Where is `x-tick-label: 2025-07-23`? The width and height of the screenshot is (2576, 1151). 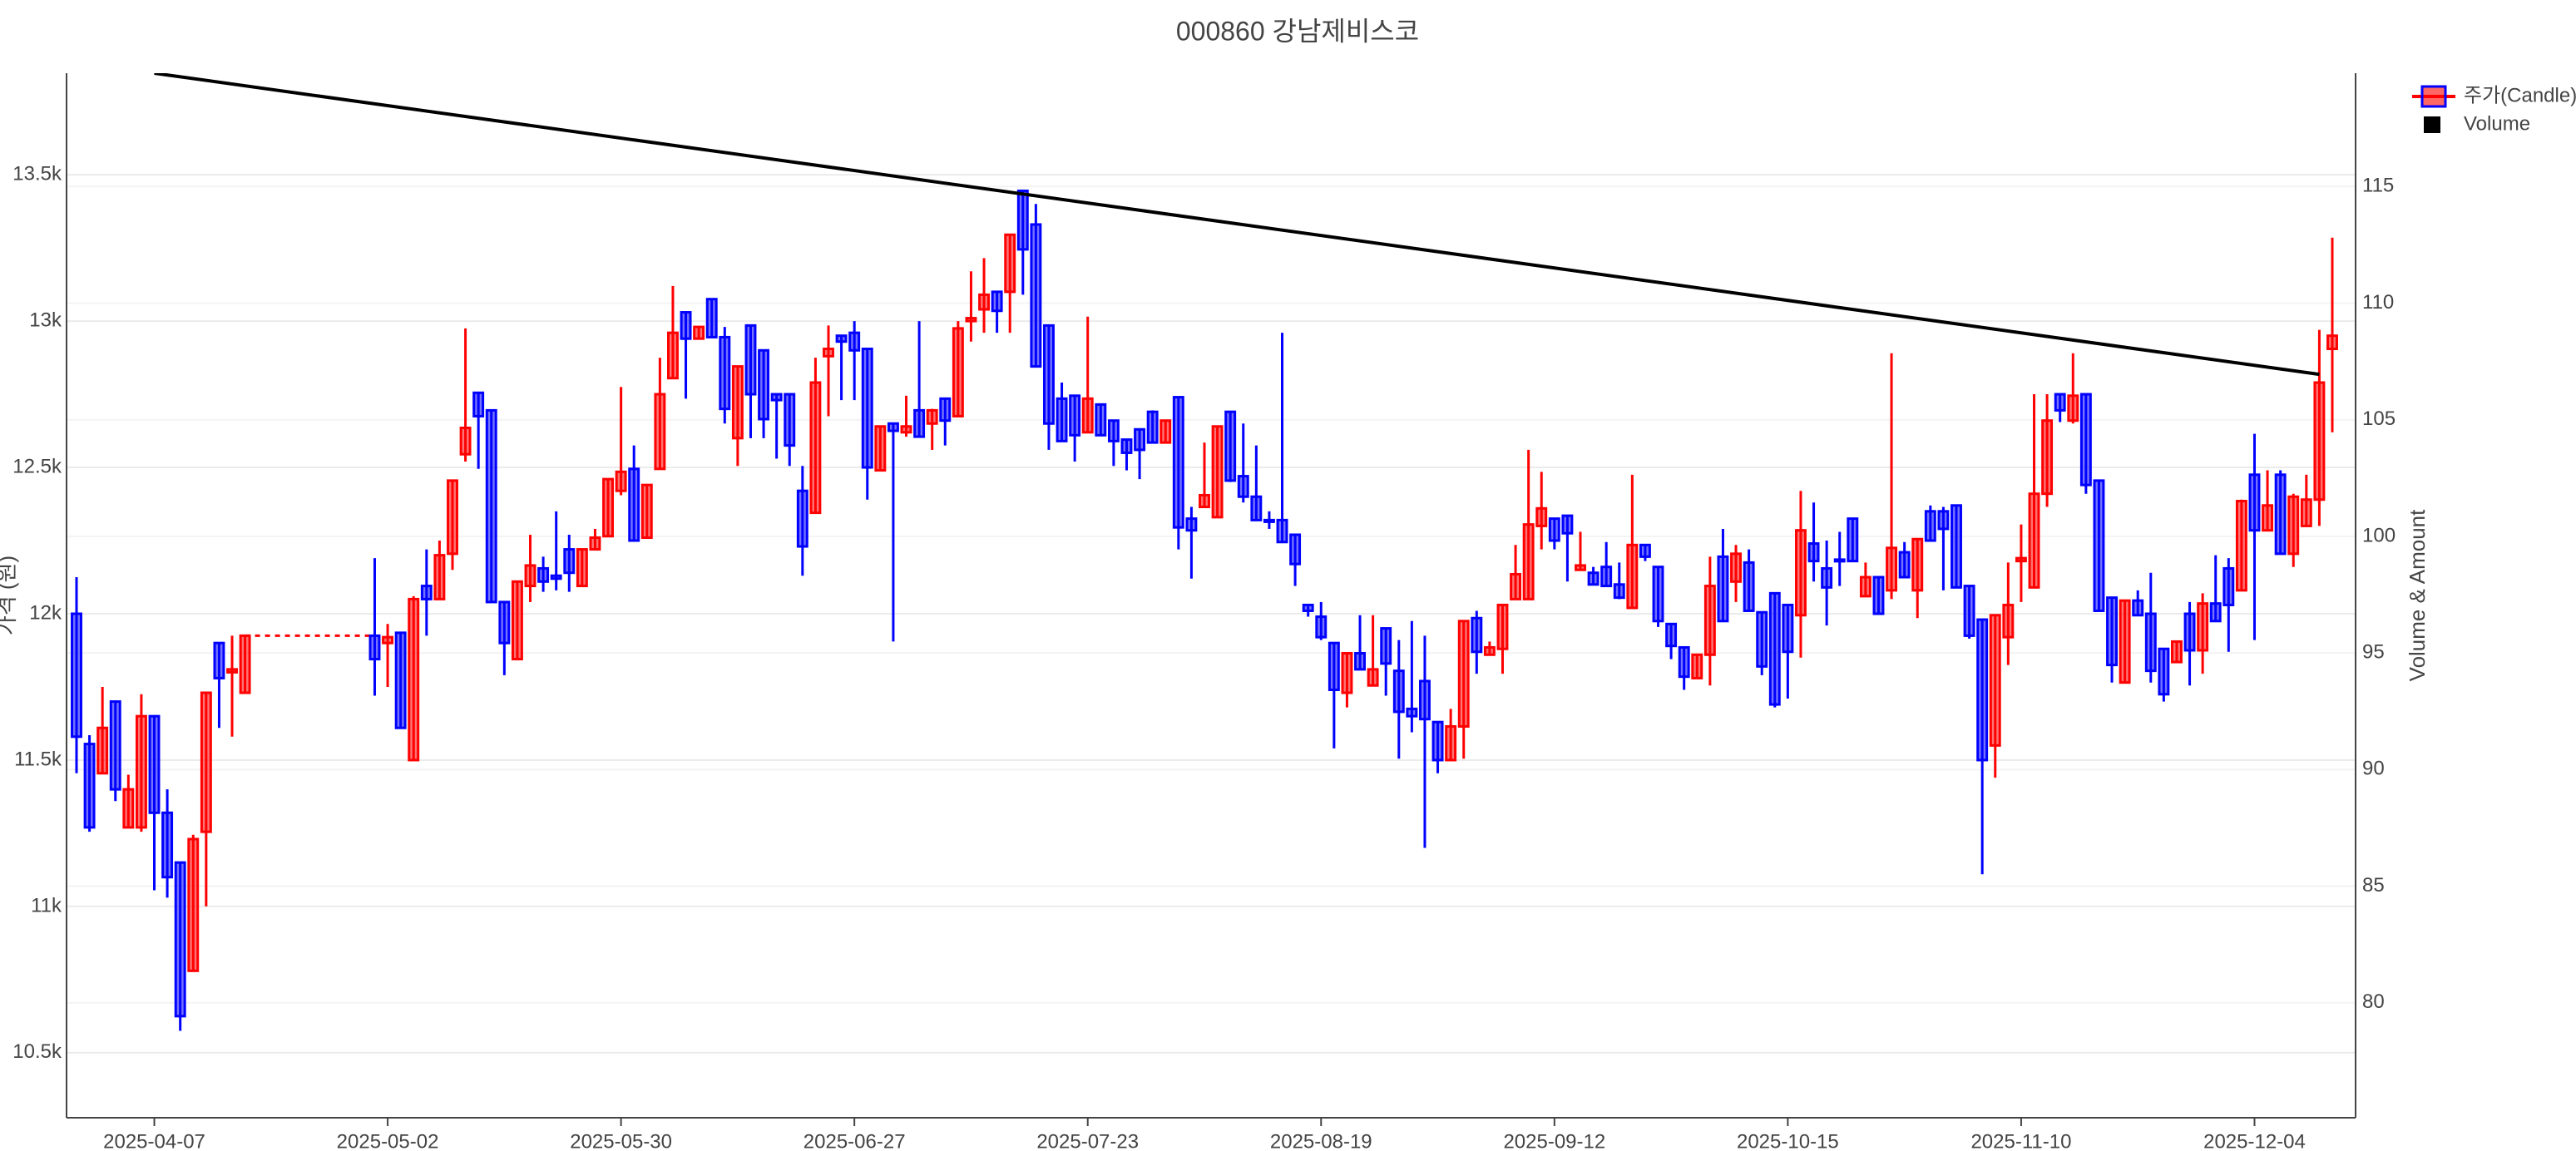
x-tick-label: 2025-07-23 is located at coordinates (1087, 1140).